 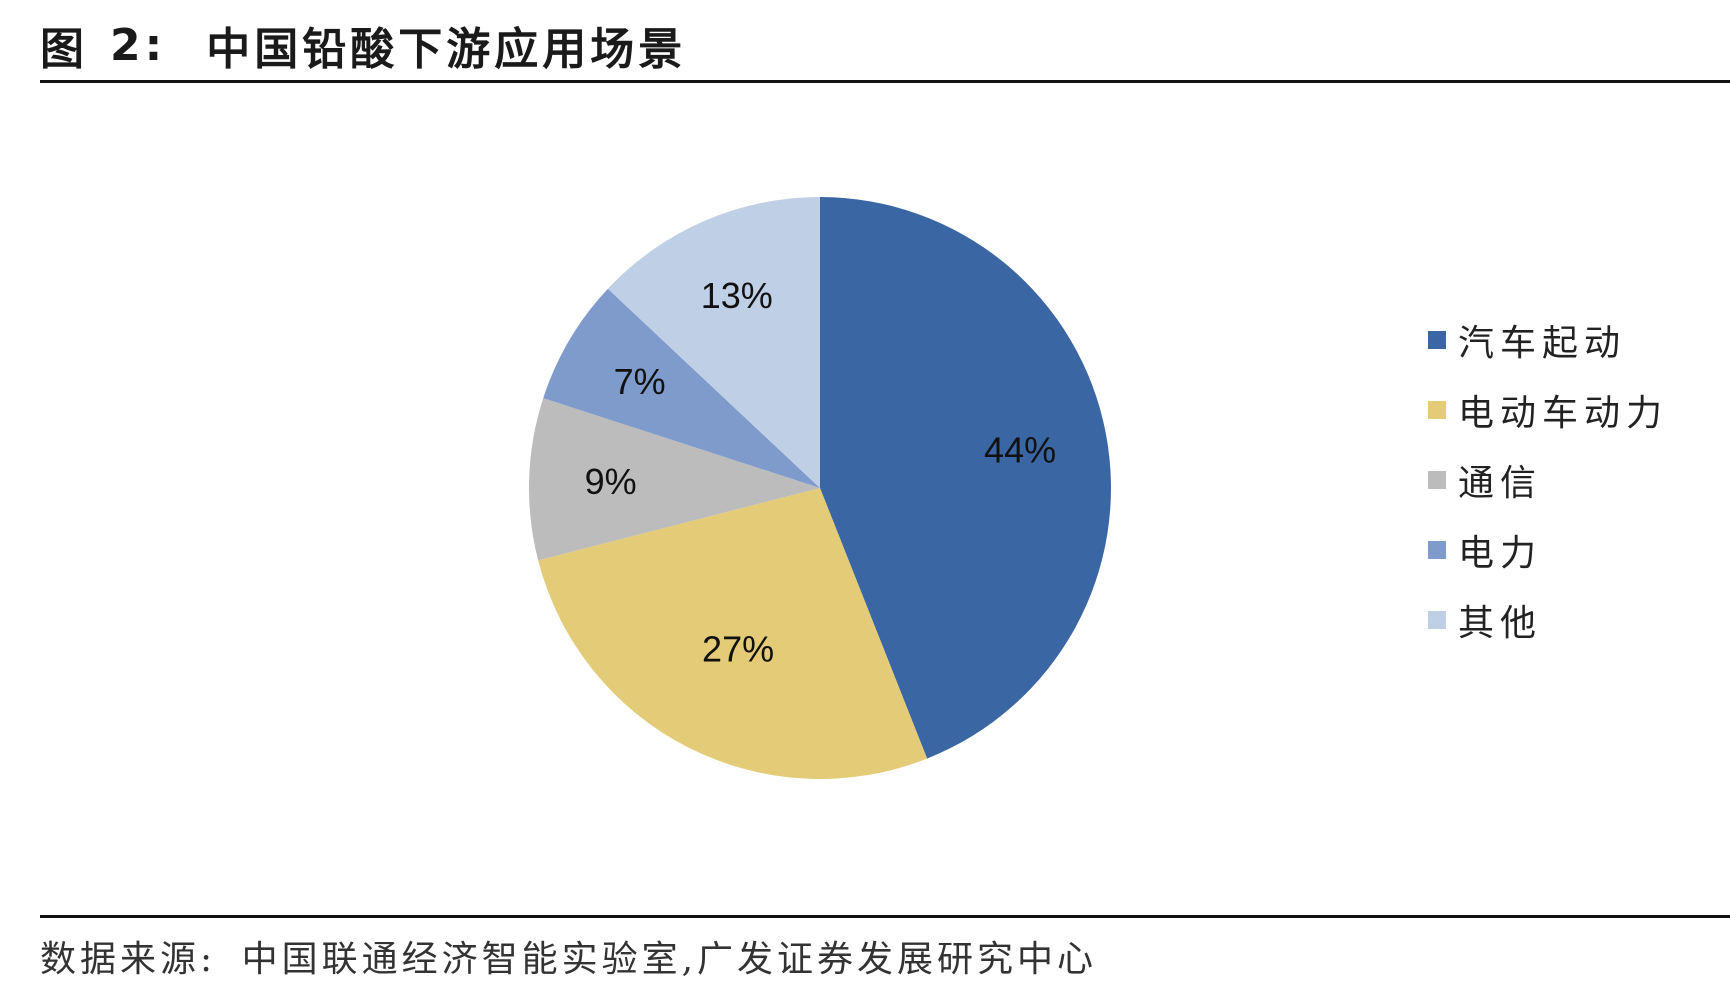 I want to click on slice-data-label: 44%, so click(x=1020, y=449).